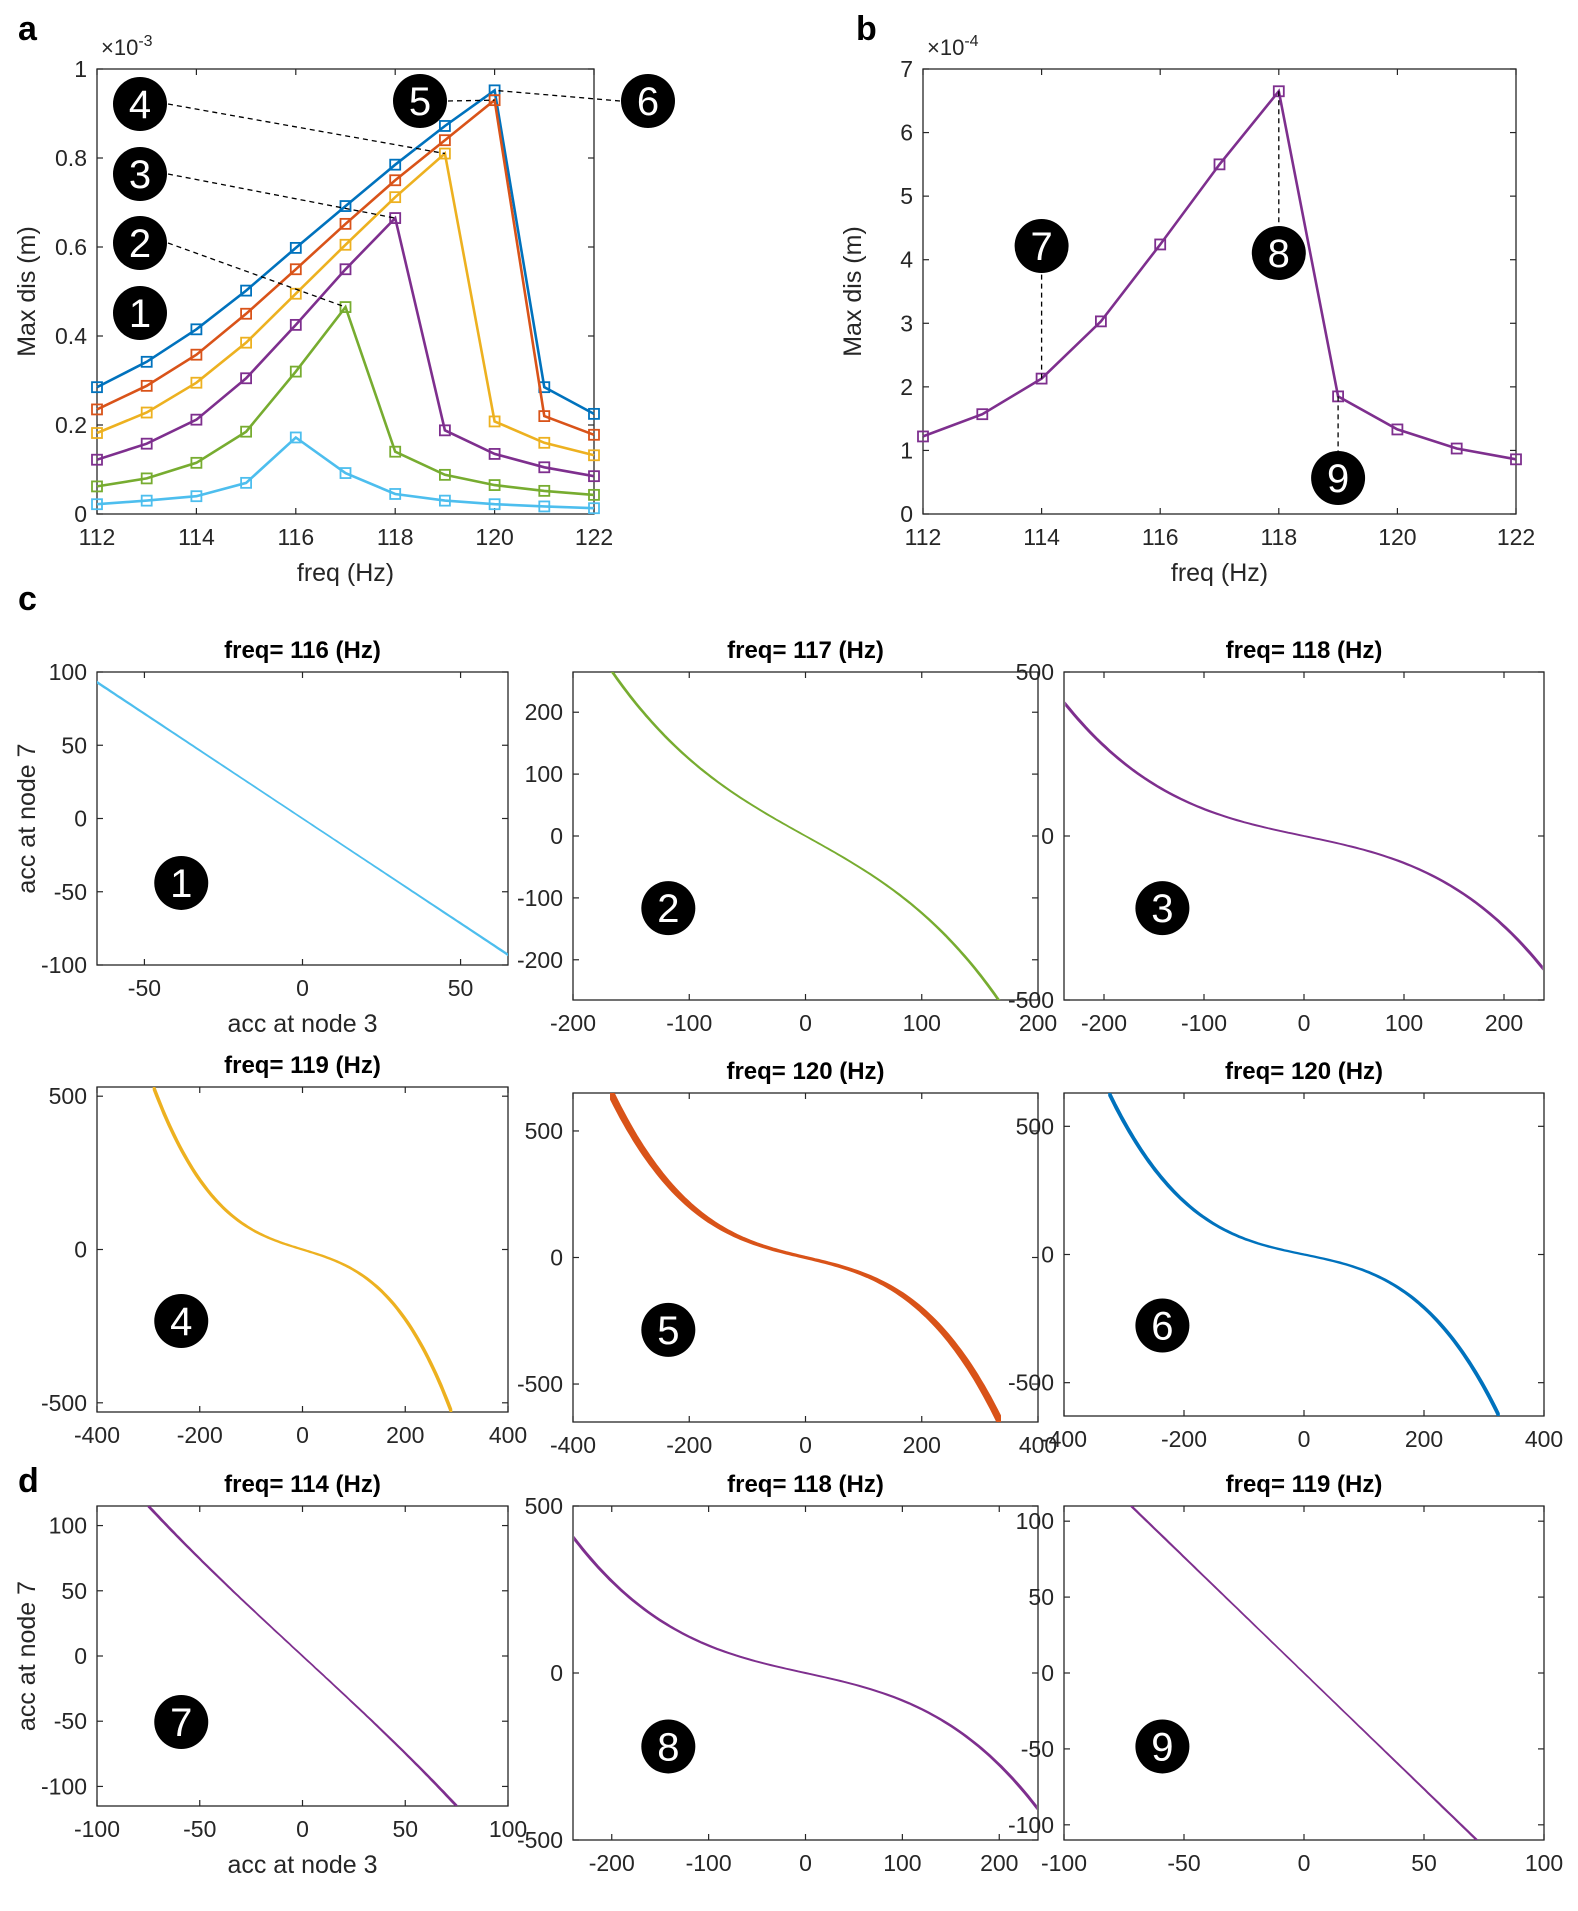 The image size is (1578, 1911). I want to click on x-tick-label: 400, so click(1038, 1445).